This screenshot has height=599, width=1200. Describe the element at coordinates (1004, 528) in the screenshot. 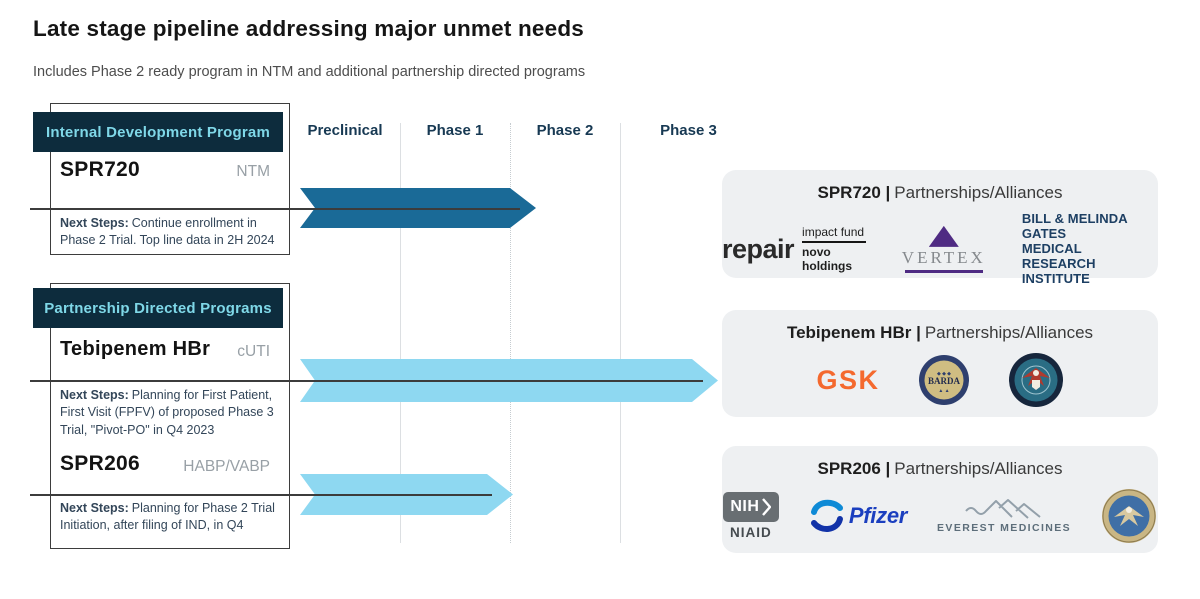

I see `everest-wordmark: EVEREST MEDICINES` at that location.